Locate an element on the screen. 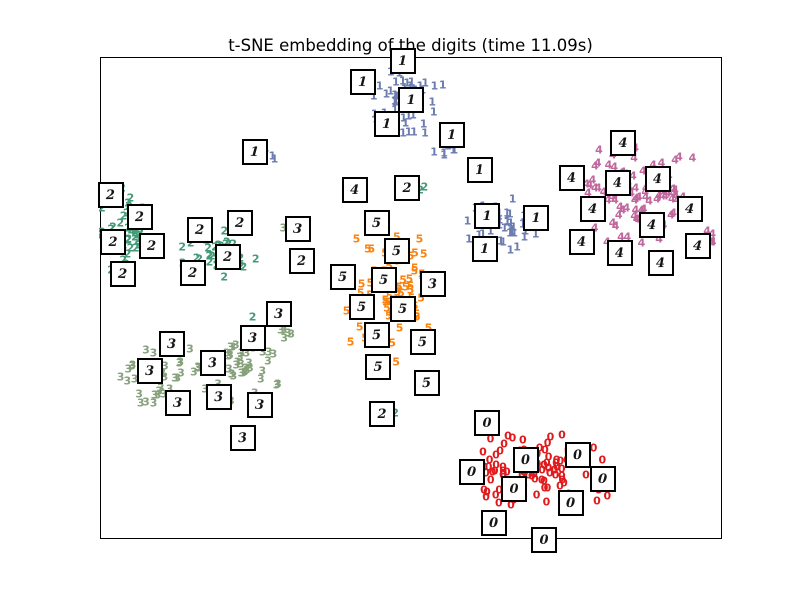  handwritten-digit-glyph: 0 is located at coordinates (544, 540).